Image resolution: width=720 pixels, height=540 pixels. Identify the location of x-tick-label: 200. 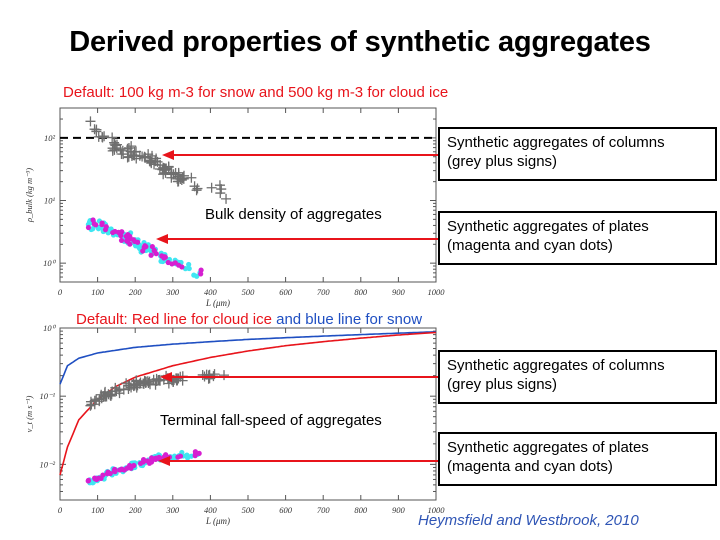
(136, 292).